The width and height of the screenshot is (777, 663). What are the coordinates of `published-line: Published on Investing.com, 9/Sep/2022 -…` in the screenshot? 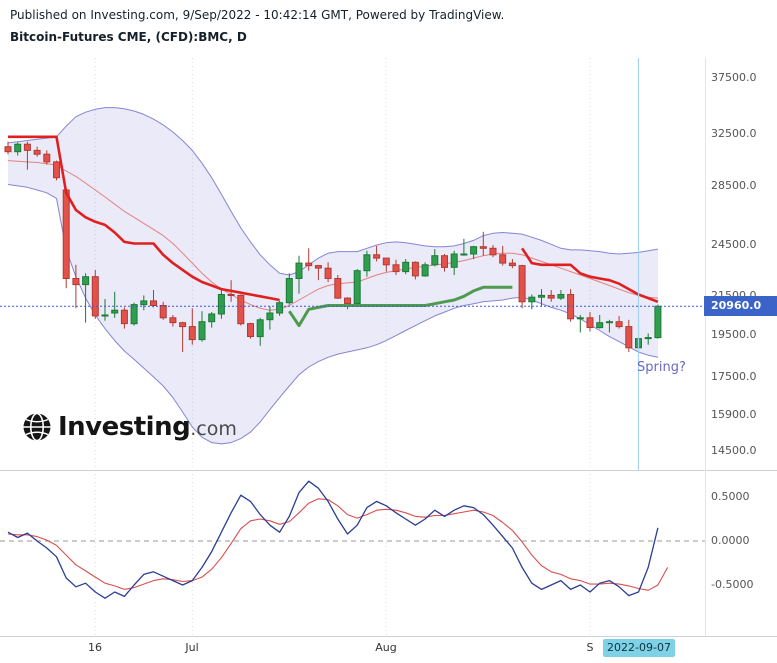 It's located at (257, 15).